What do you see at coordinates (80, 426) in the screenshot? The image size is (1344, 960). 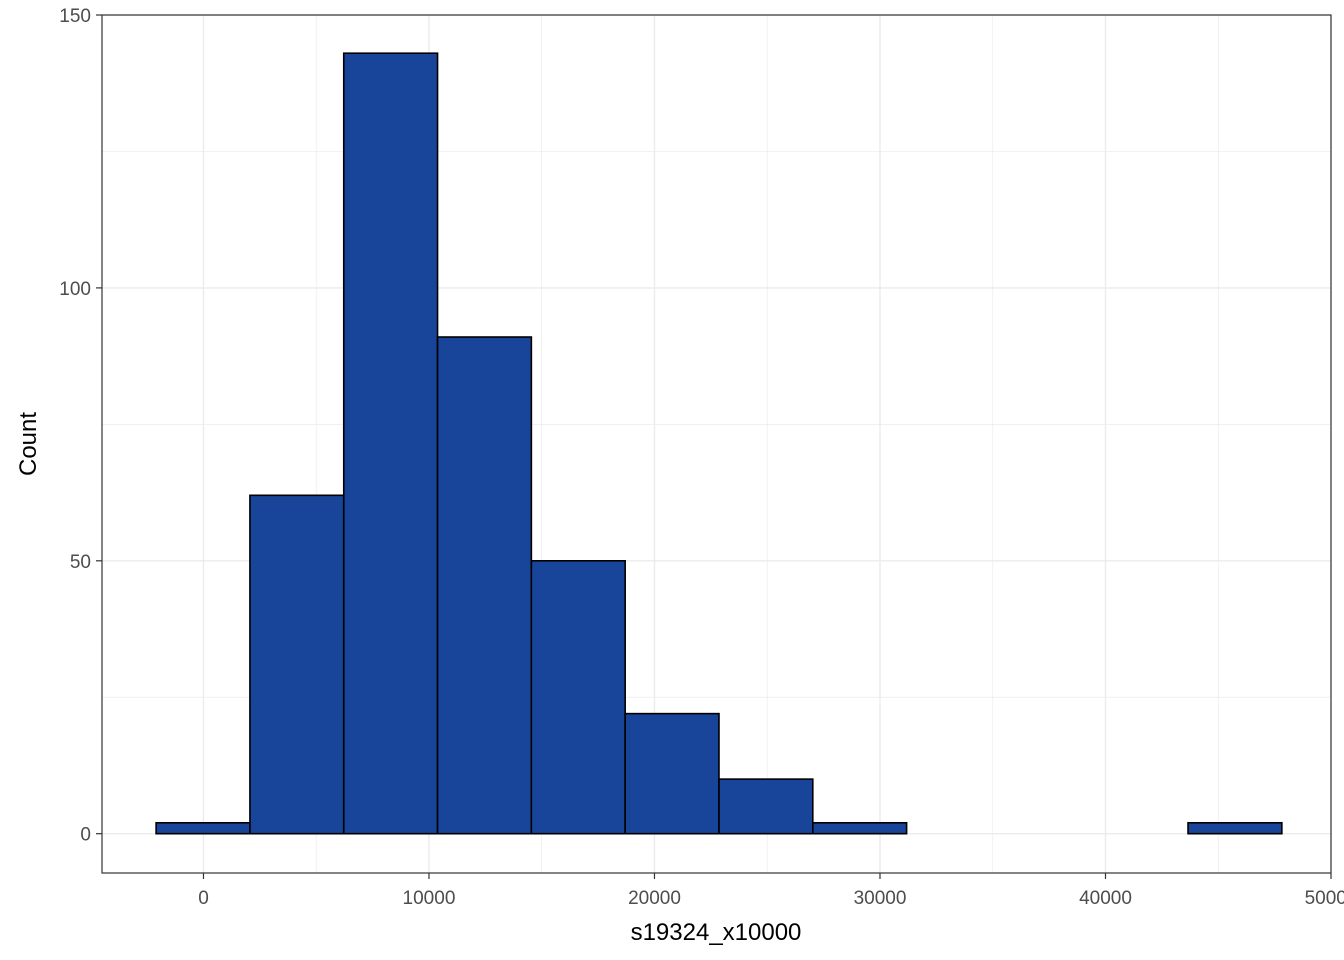 I see `y-axis: 0 50 100 150` at bounding box center [80, 426].